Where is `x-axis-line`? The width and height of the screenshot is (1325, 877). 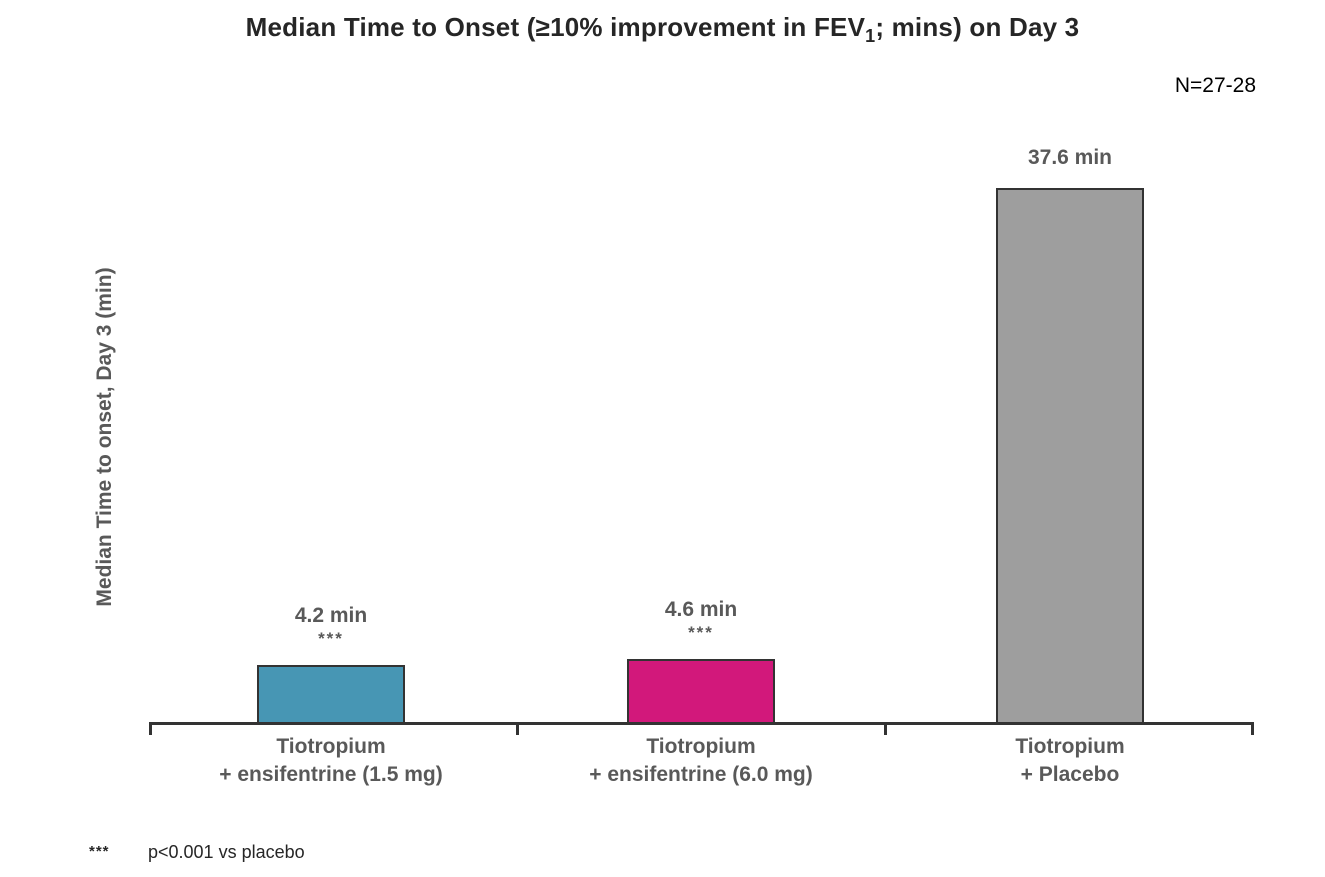
x-axis-line is located at coordinates (701, 723).